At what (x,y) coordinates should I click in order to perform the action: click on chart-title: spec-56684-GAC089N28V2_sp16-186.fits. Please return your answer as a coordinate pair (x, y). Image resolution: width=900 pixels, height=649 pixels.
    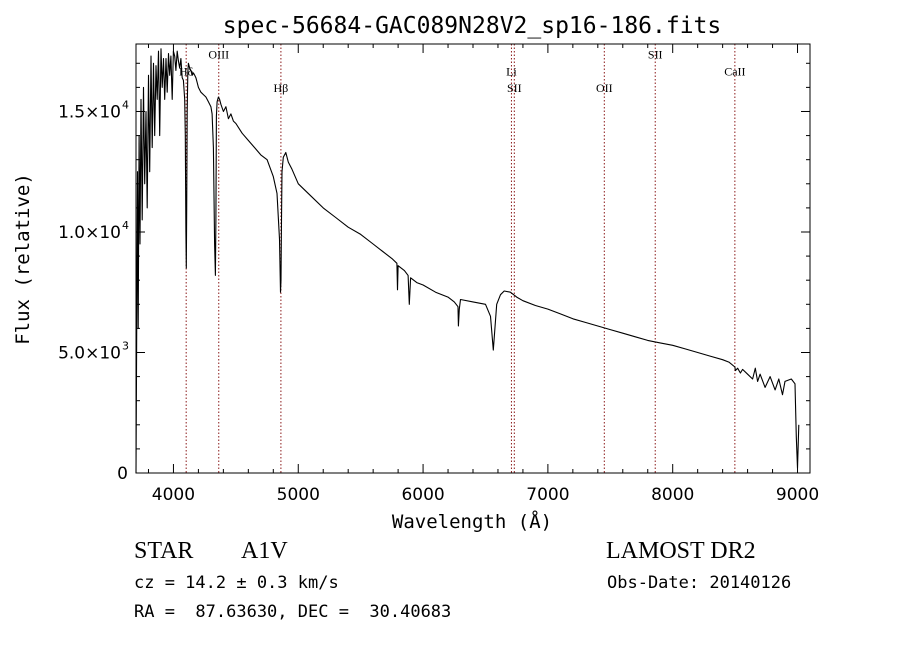
    Looking at the image, I should click on (472, 26).